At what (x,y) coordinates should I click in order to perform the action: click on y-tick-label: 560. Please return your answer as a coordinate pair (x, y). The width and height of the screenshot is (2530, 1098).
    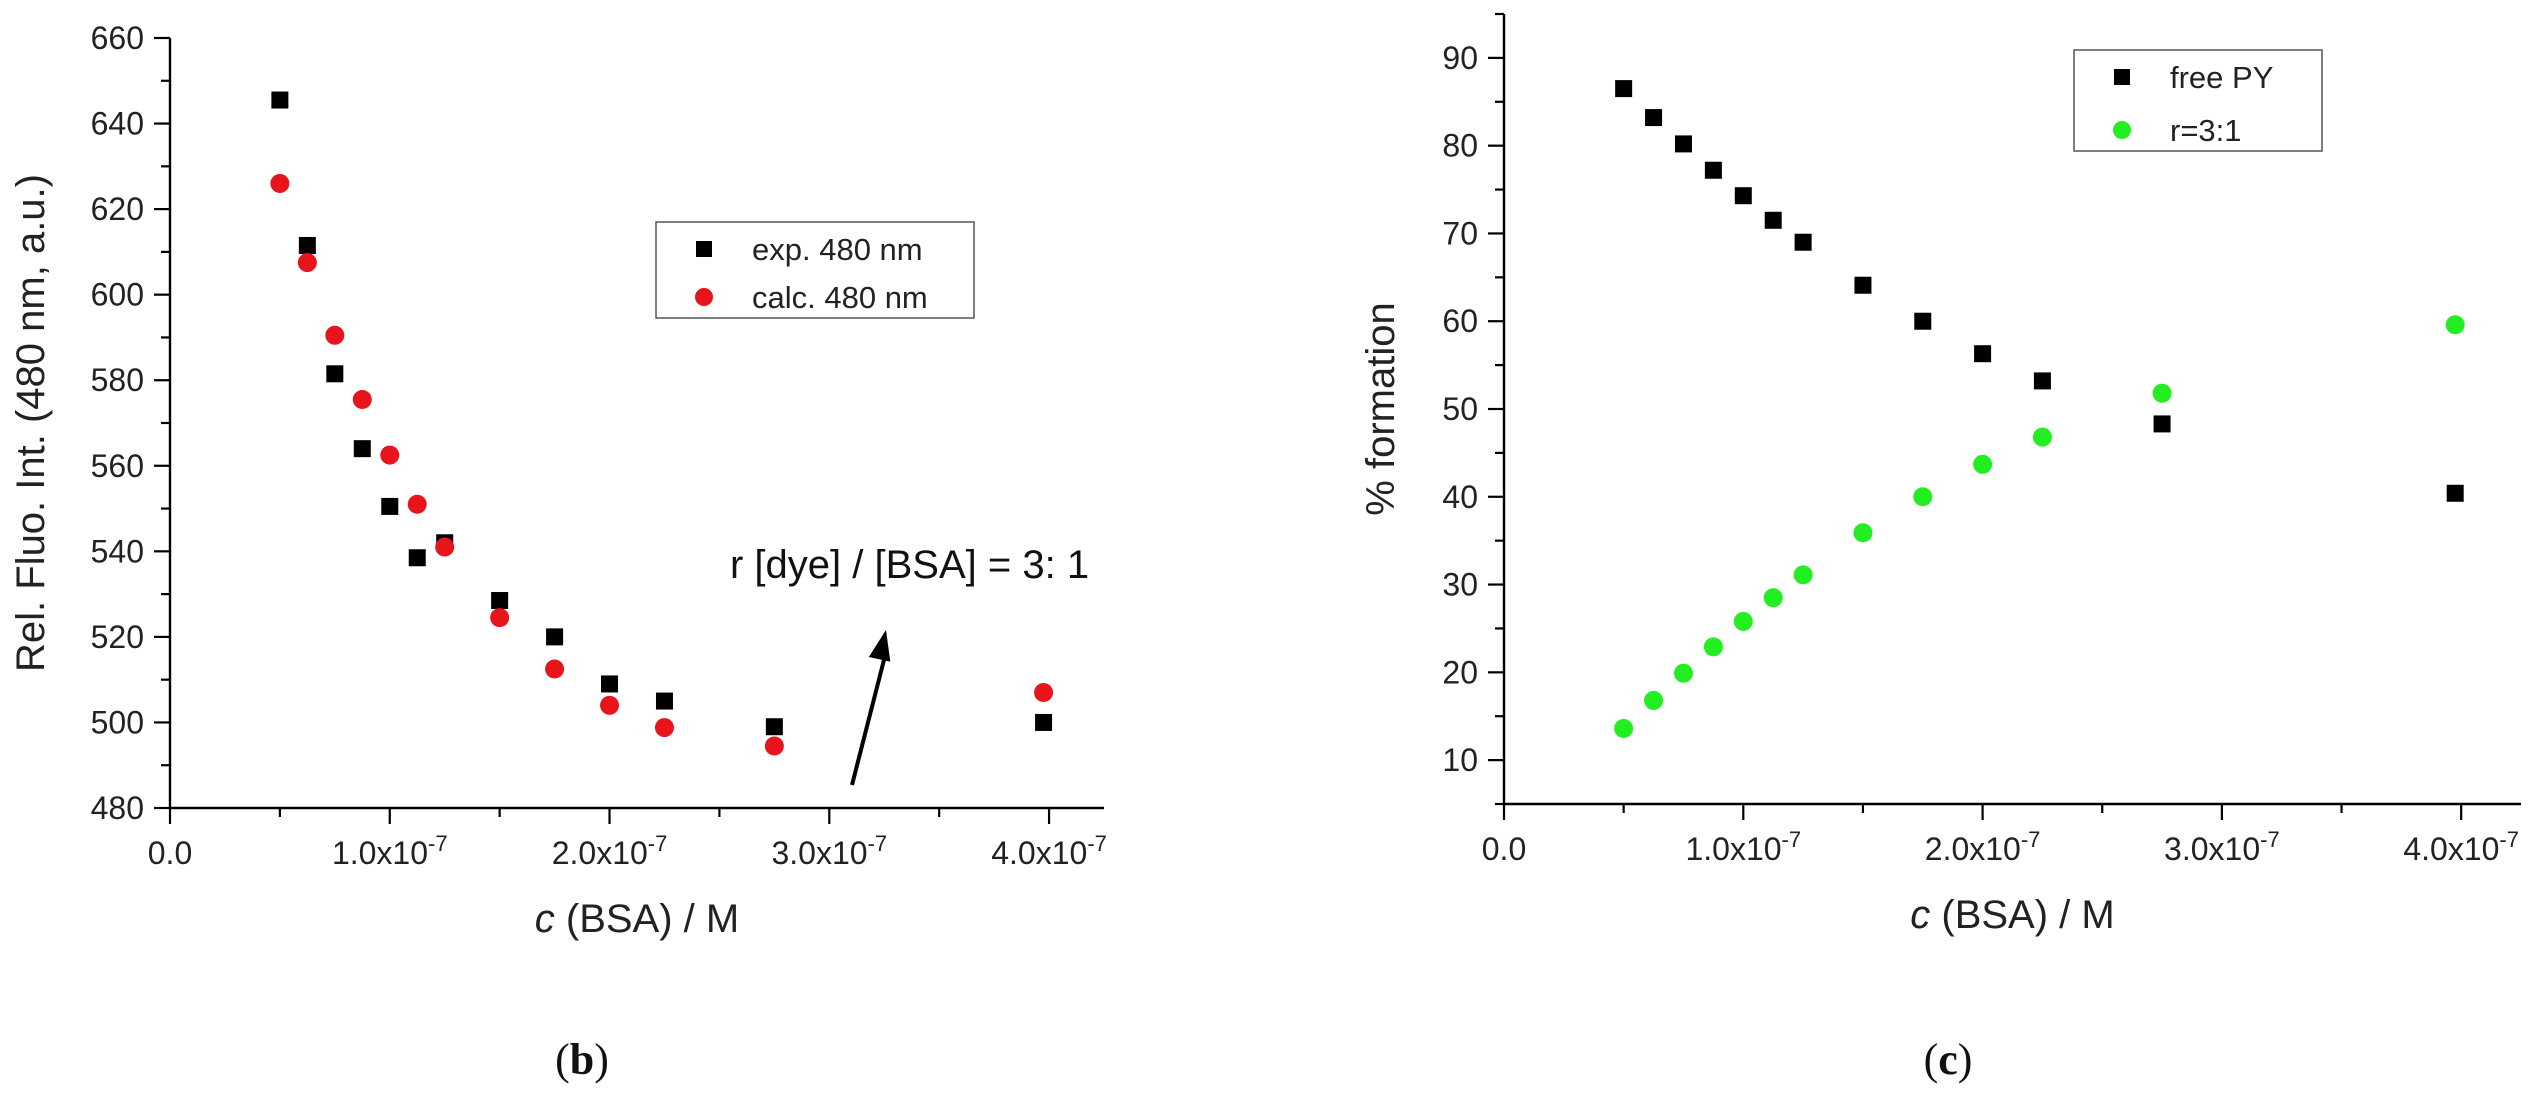
    Looking at the image, I should click on (117, 466).